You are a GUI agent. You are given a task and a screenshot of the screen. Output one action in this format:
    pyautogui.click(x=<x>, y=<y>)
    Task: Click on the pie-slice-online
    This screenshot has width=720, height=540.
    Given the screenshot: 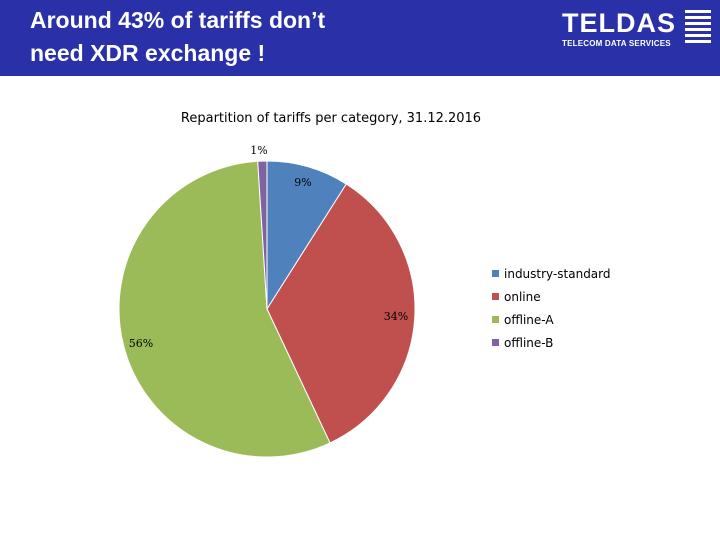 What is the action you would take?
    pyautogui.click(x=341, y=313)
    